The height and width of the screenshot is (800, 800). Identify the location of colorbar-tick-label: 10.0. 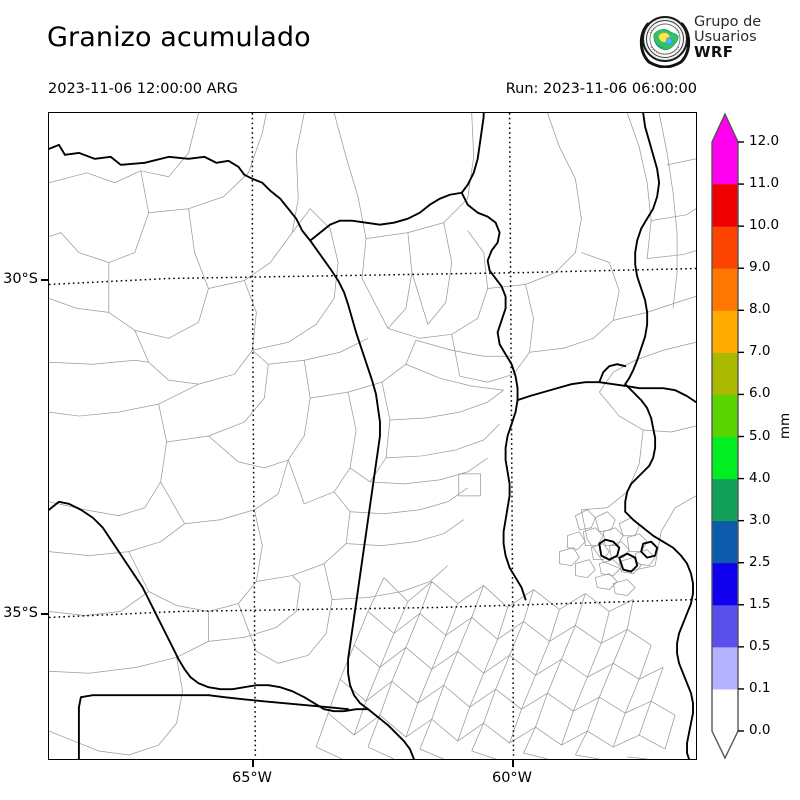
(764, 225).